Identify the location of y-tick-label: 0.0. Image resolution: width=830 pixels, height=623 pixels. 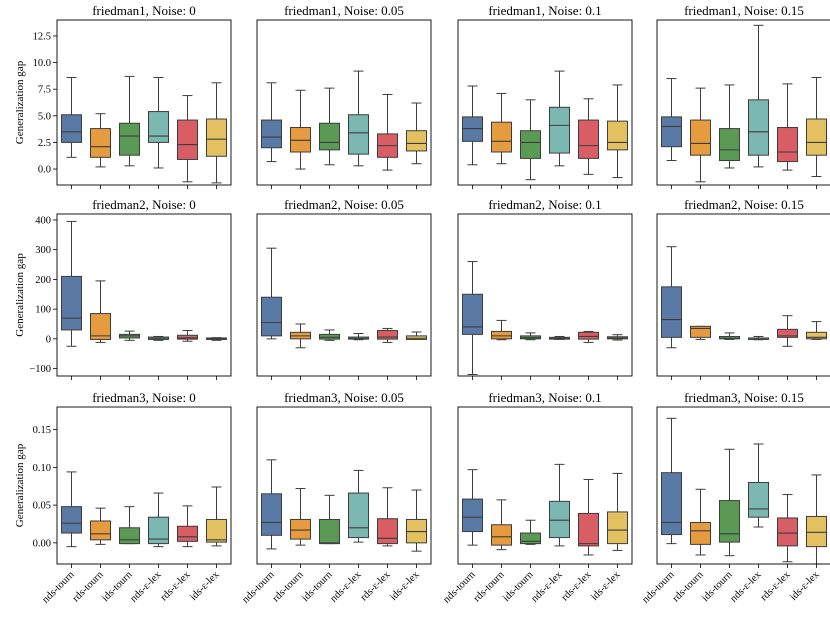
(44, 170).